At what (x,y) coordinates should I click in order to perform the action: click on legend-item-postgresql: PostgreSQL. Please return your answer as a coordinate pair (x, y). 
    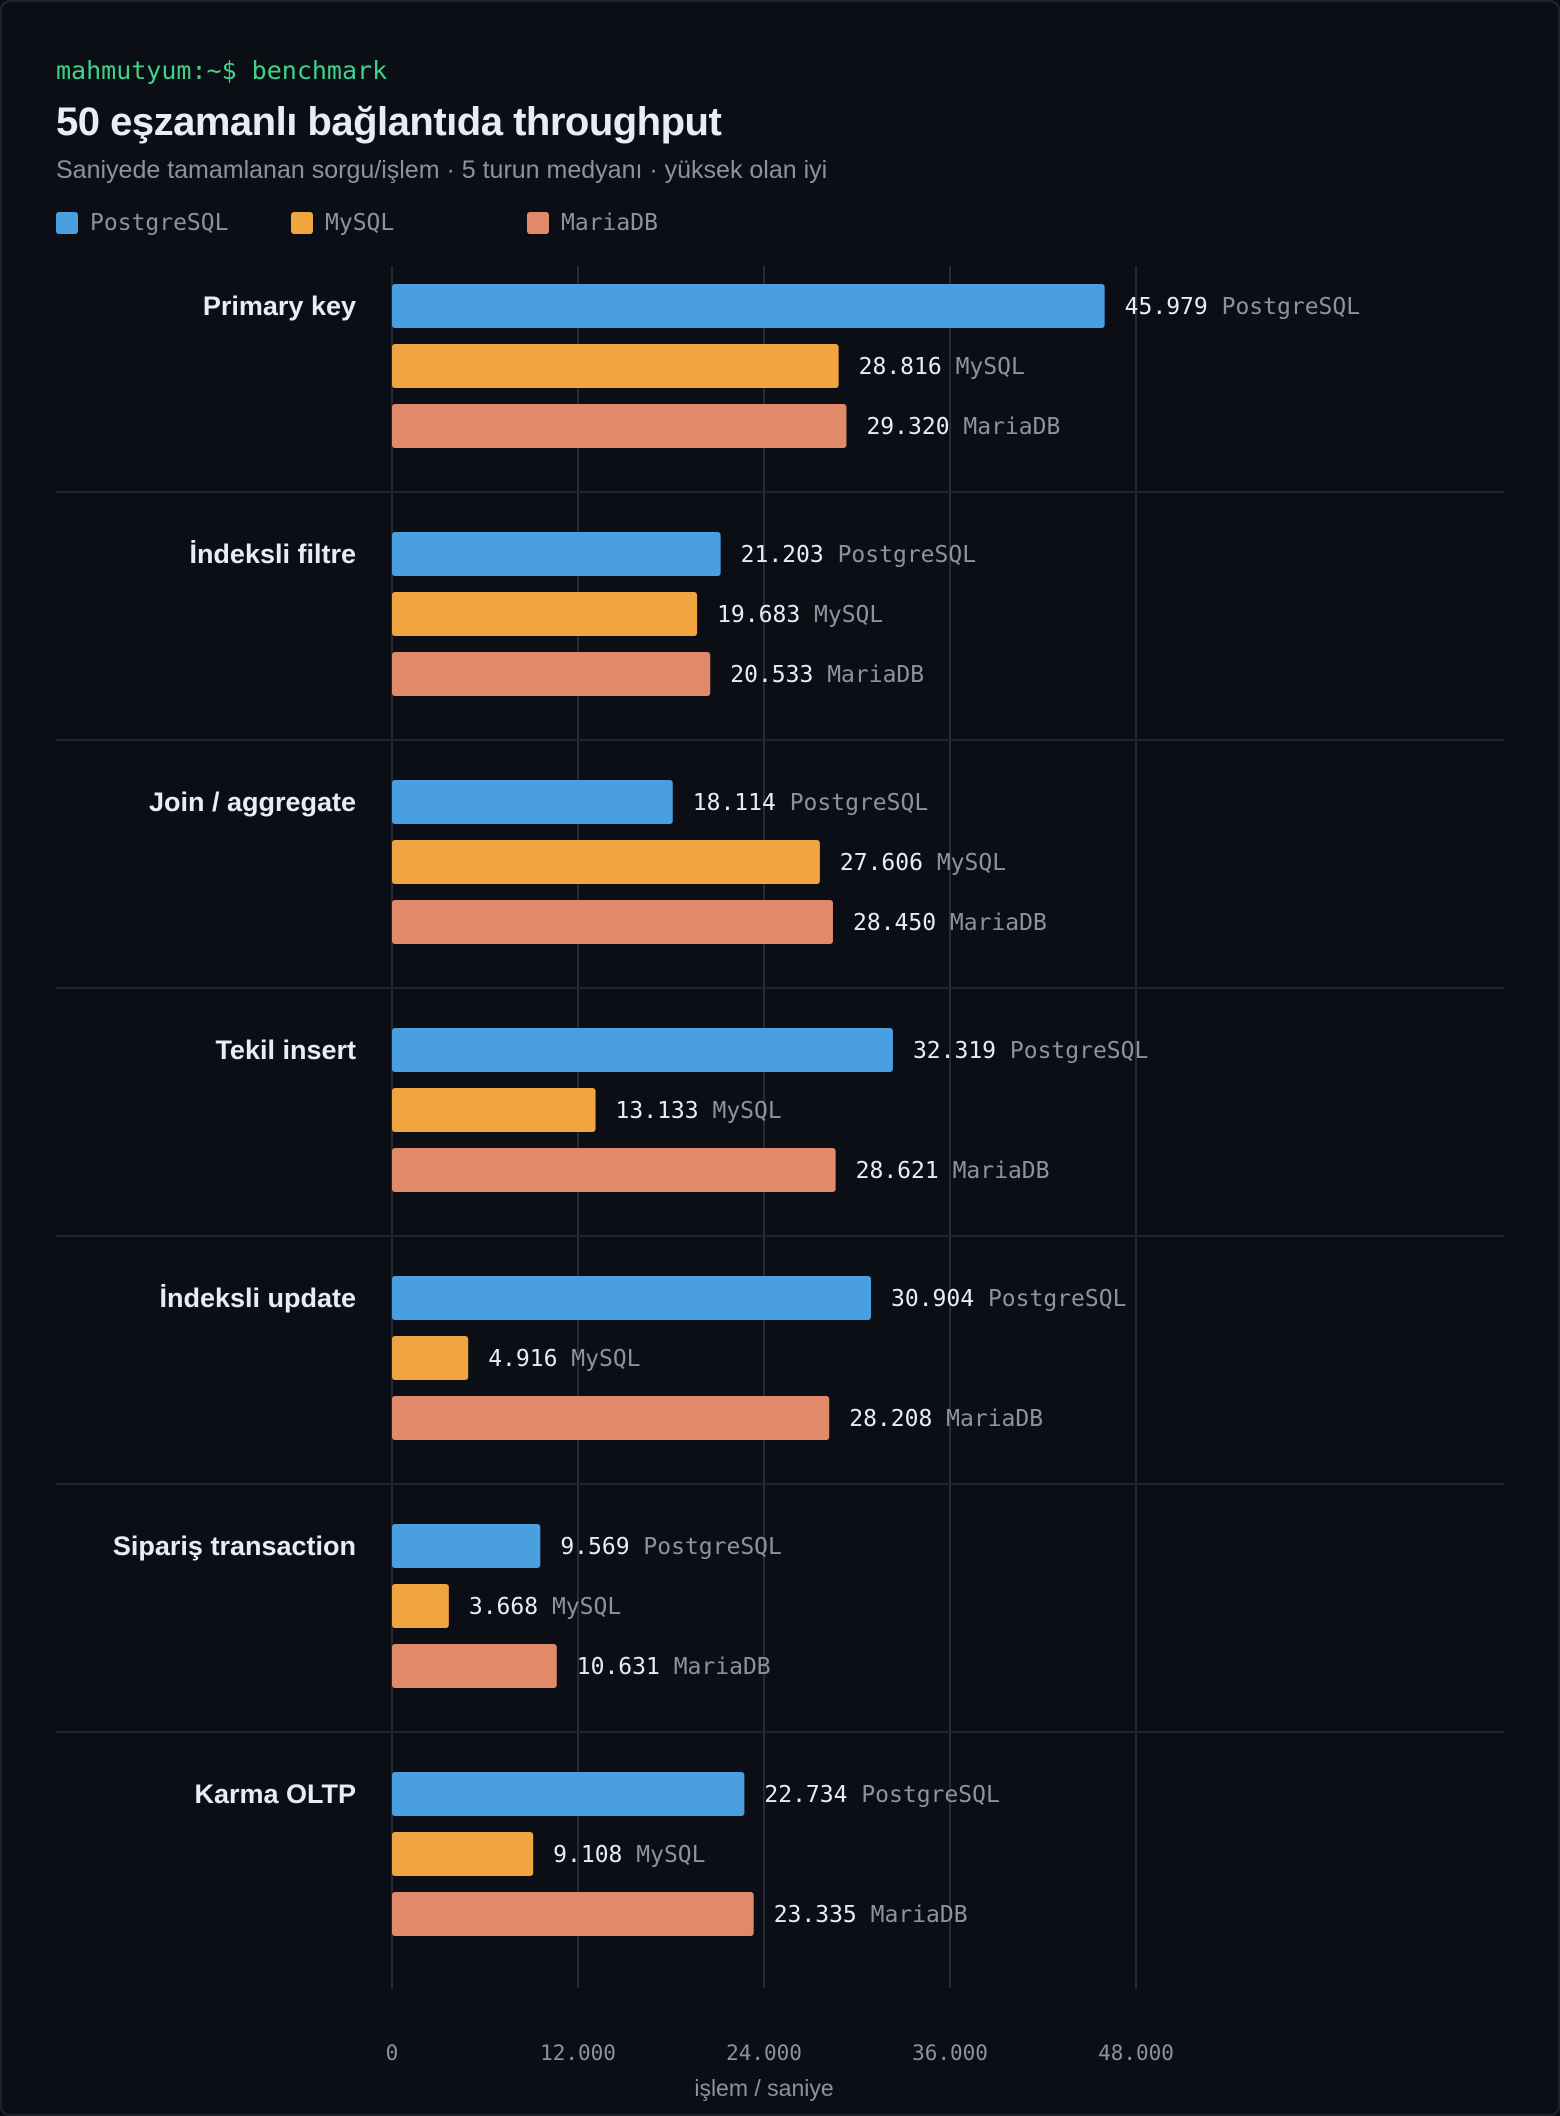
    Looking at the image, I should click on (142, 223).